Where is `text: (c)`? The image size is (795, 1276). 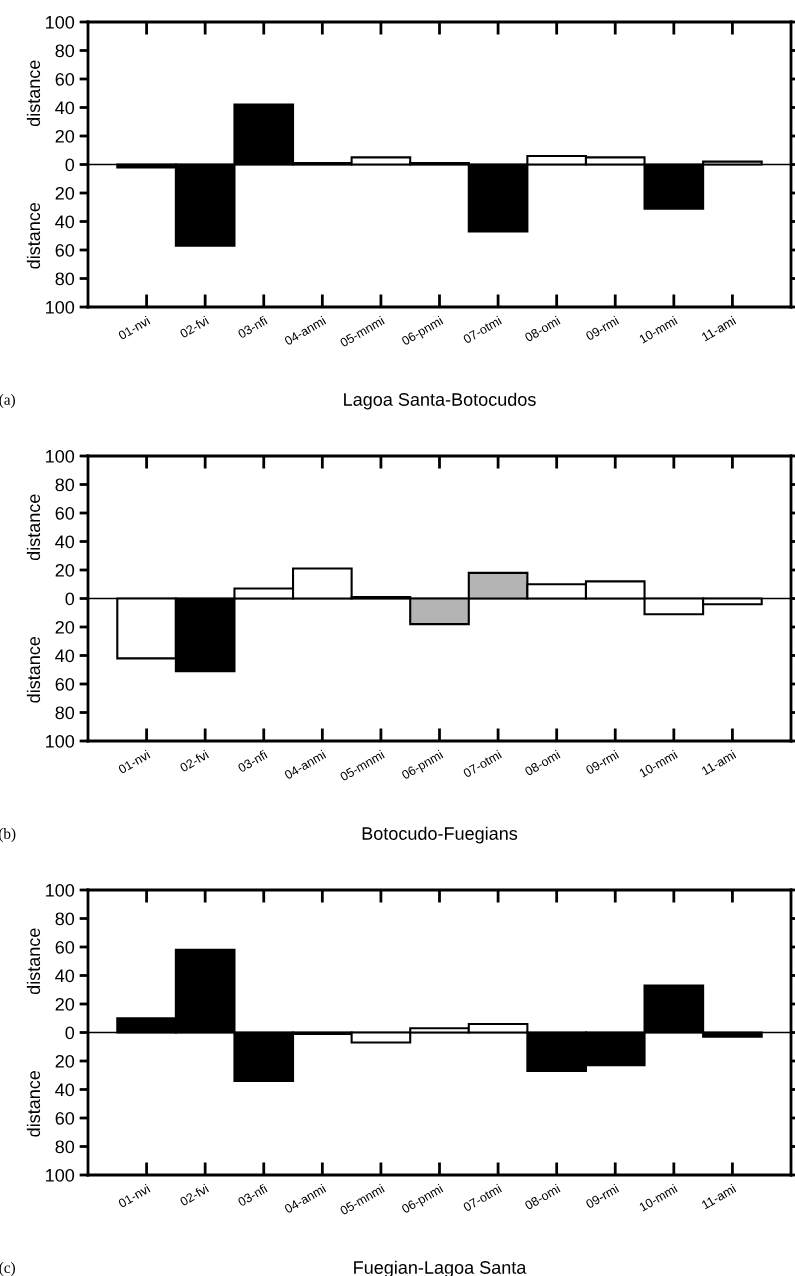 text: (c) is located at coordinates (7, 1269).